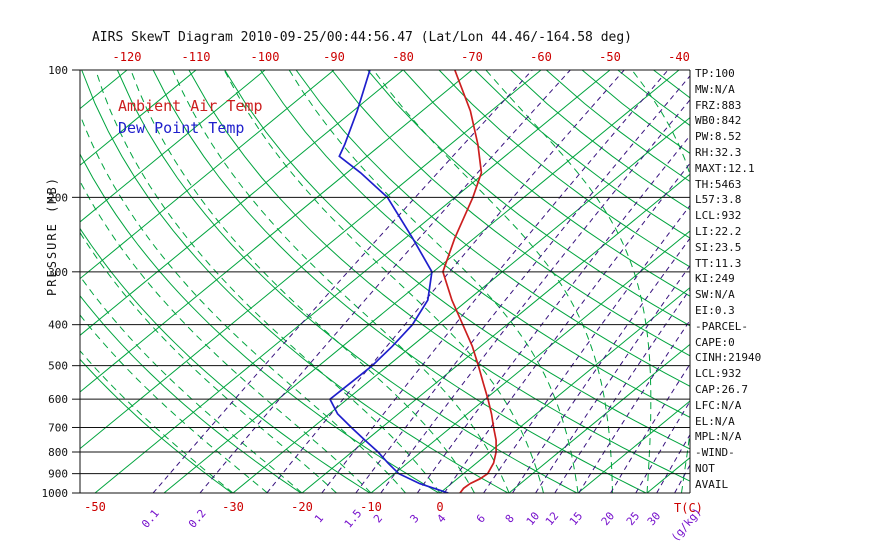 Image resolution: width=870 pixels, height=560 pixels. I want to click on legend-ambient-air-temp: Ambient Air Temp, so click(190, 106).